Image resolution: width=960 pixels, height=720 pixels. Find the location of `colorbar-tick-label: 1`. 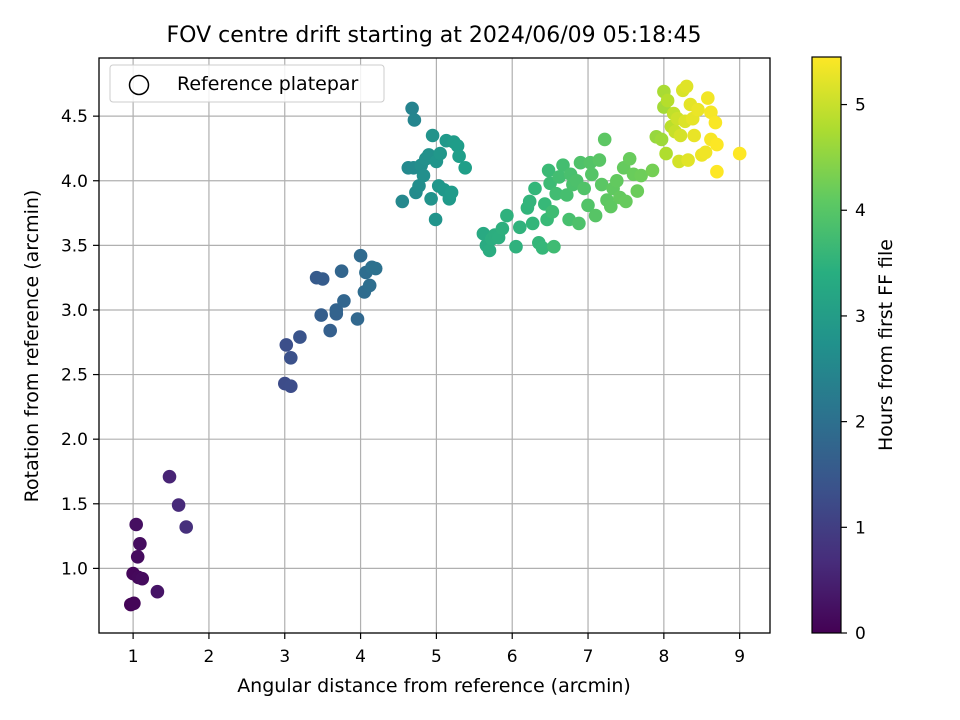

colorbar-tick-label: 1 is located at coordinates (860, 528).